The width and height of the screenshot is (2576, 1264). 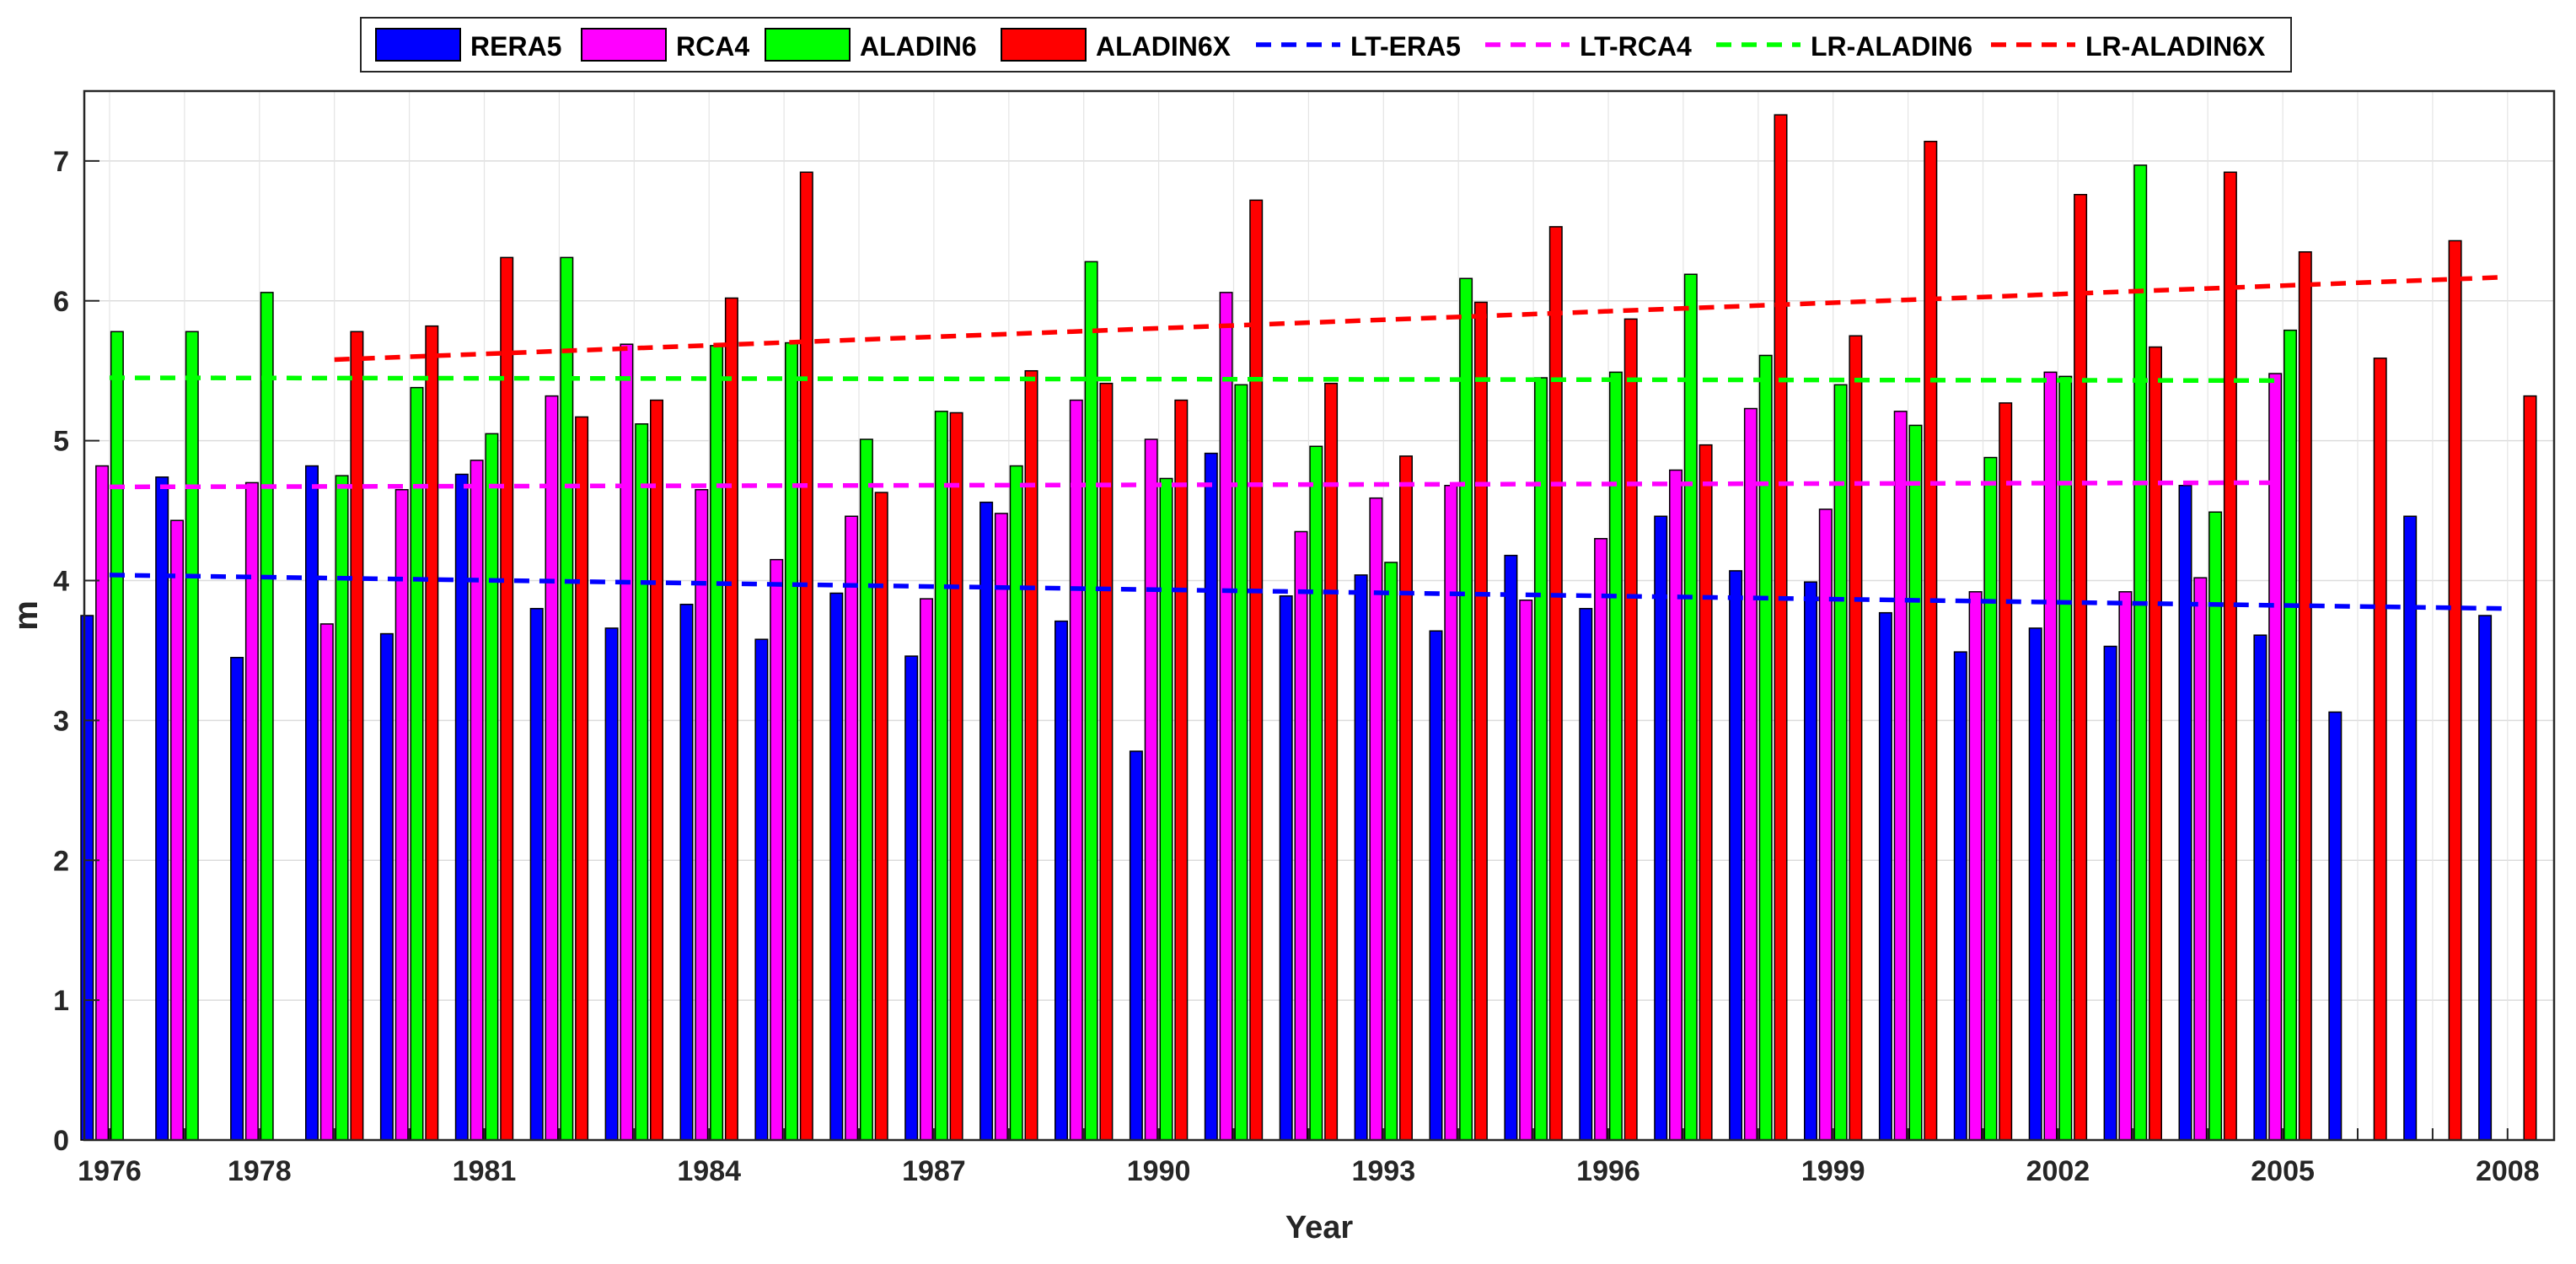 What do you see at coordinates (1286, 868) in the screenshot?
I see `bar-rera5-1992` at bounding box center [1286, 868].